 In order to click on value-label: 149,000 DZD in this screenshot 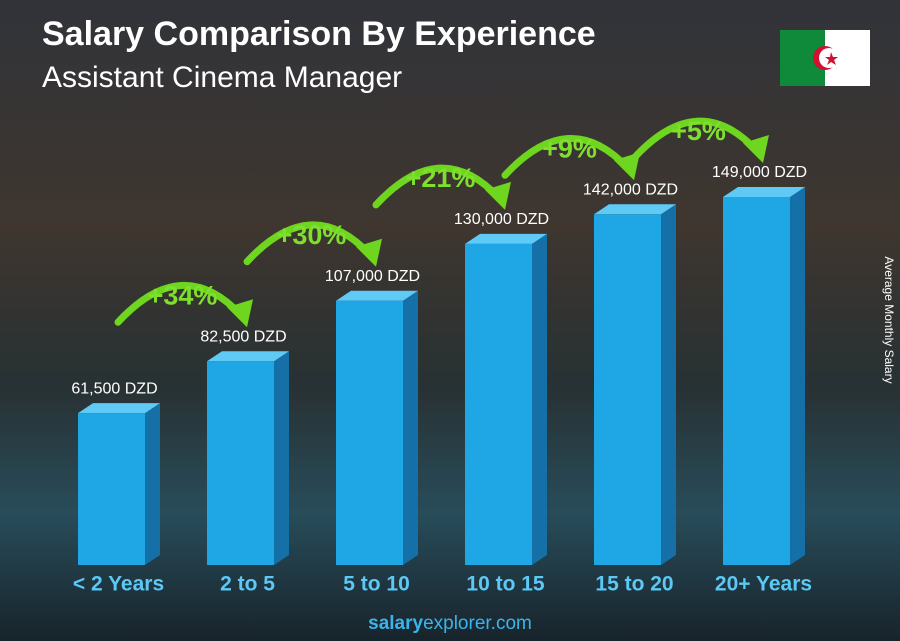, I will do `click(759, 172)`.